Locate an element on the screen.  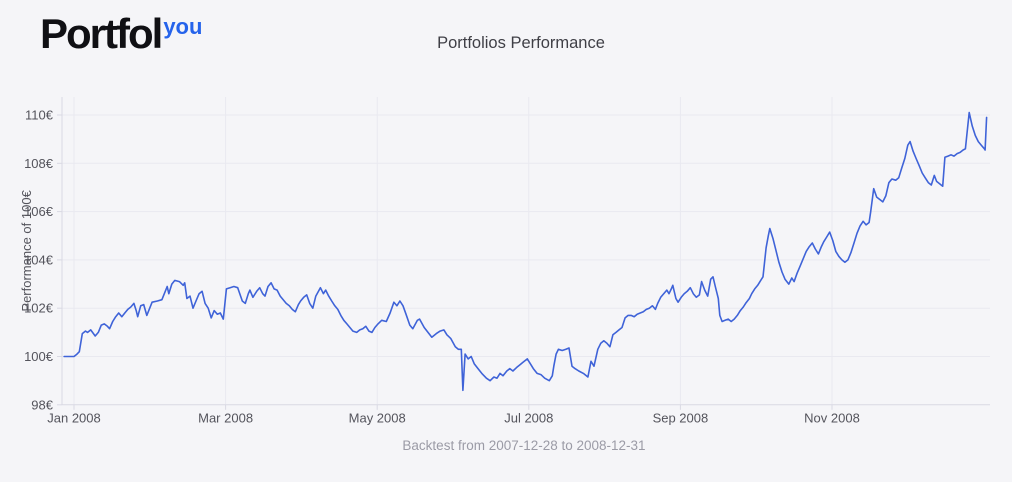
x-tick-label: May 2008 is located at coordinates (377, 417).